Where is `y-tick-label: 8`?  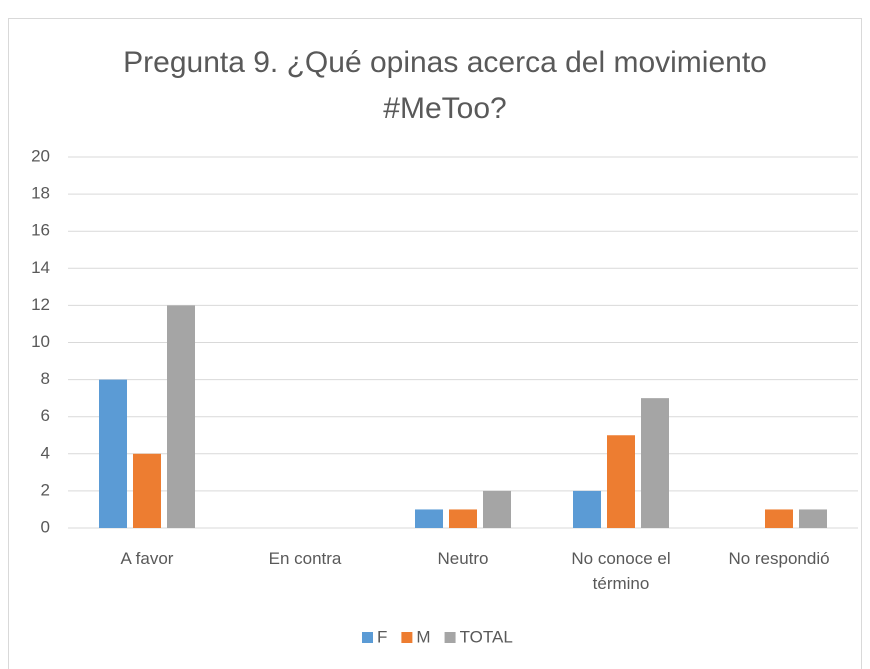
y-tick-label: 8 is located at coordinates (45, 378).